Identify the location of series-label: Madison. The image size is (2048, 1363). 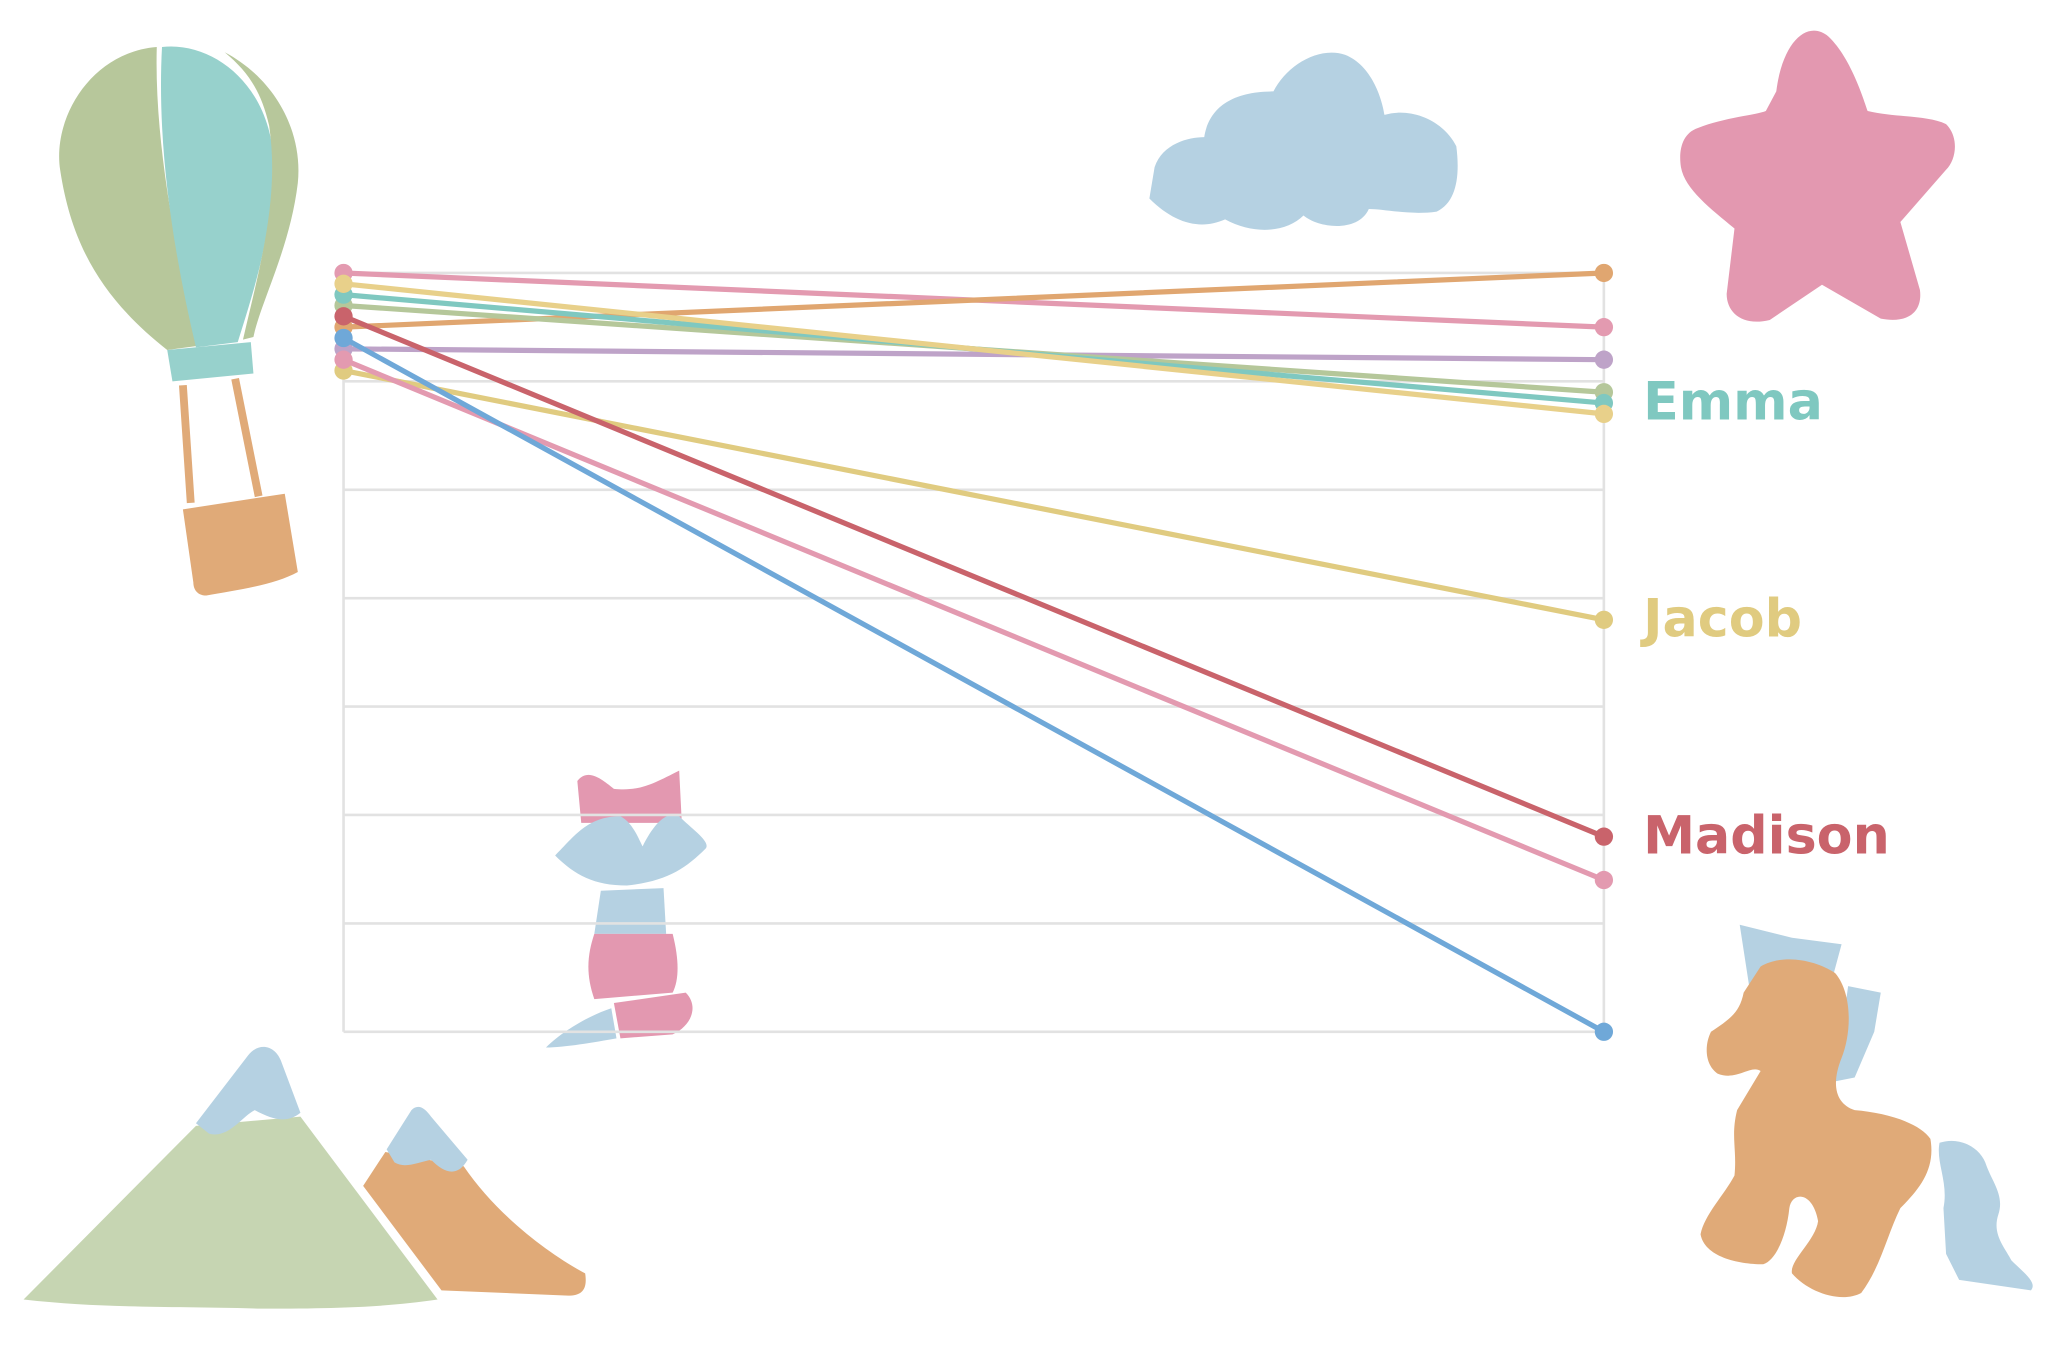
(1766, 836).